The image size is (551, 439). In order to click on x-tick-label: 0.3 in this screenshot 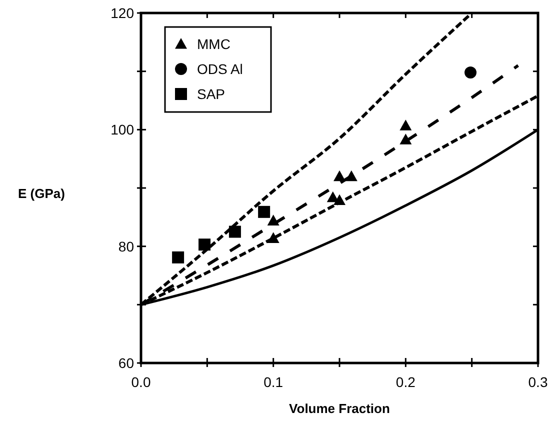, I will do `click(538, 382)`.